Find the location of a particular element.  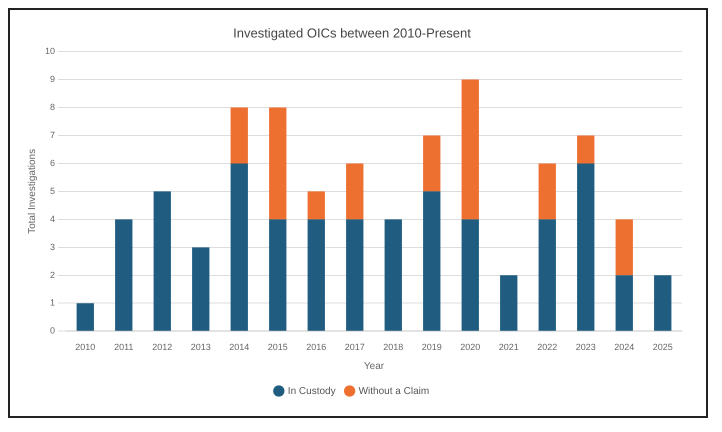

y-tick-label: 3 is located at coordinates (53, 247).